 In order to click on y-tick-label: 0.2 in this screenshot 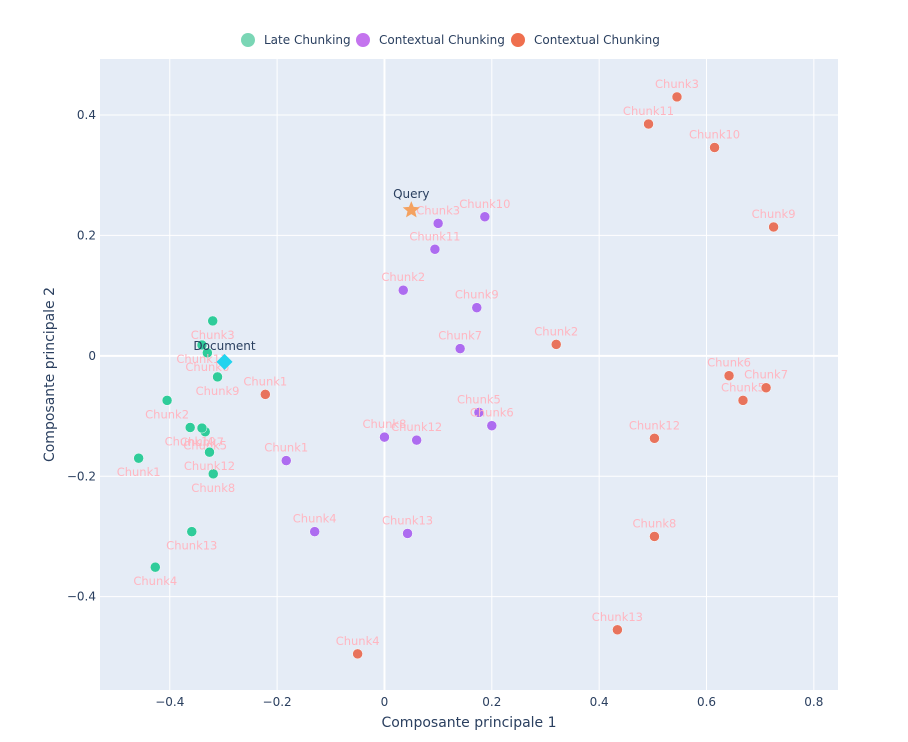, I will do `click(86, 235)`.